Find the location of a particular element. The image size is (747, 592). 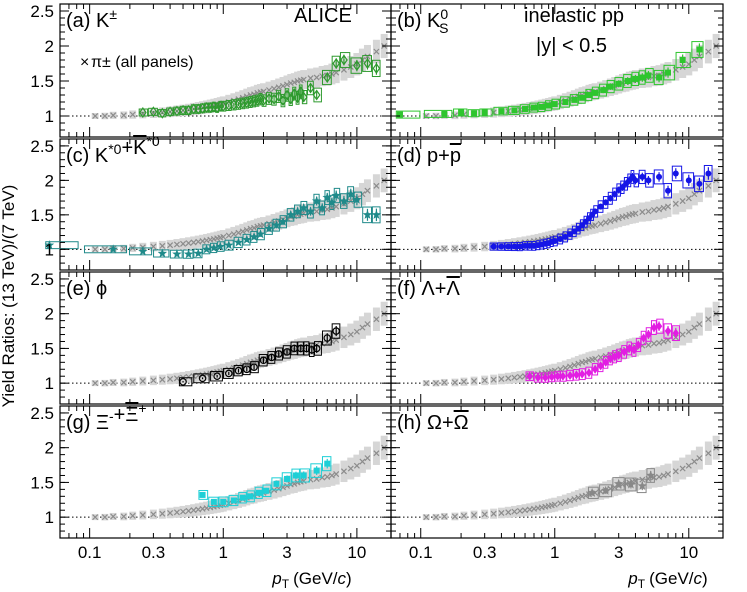

panel-a: 1 1.5 2 2.5 (a) K± is located at coordinates (211, 70).